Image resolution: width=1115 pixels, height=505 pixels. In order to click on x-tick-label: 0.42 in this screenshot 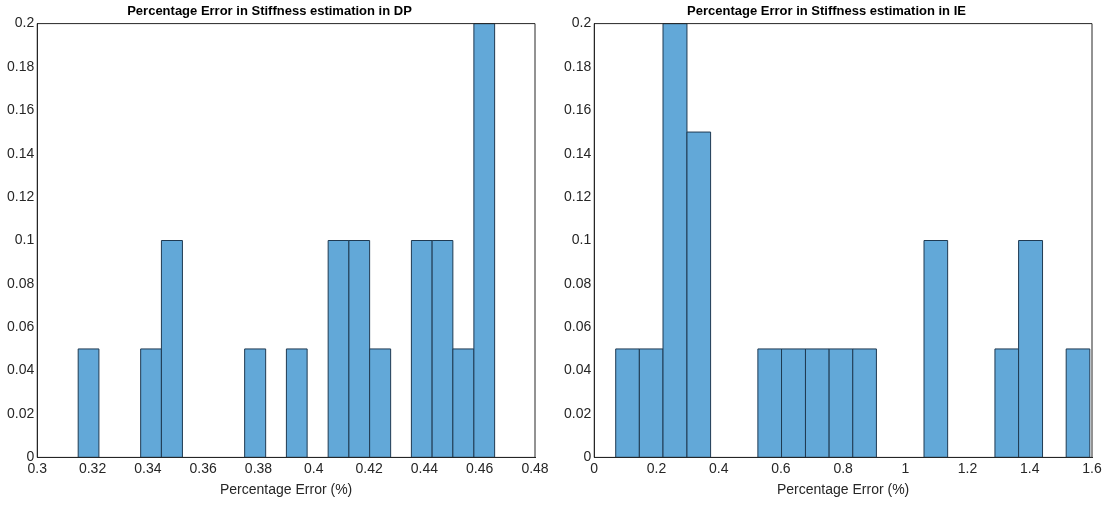, I will do `click(369, 467)`.